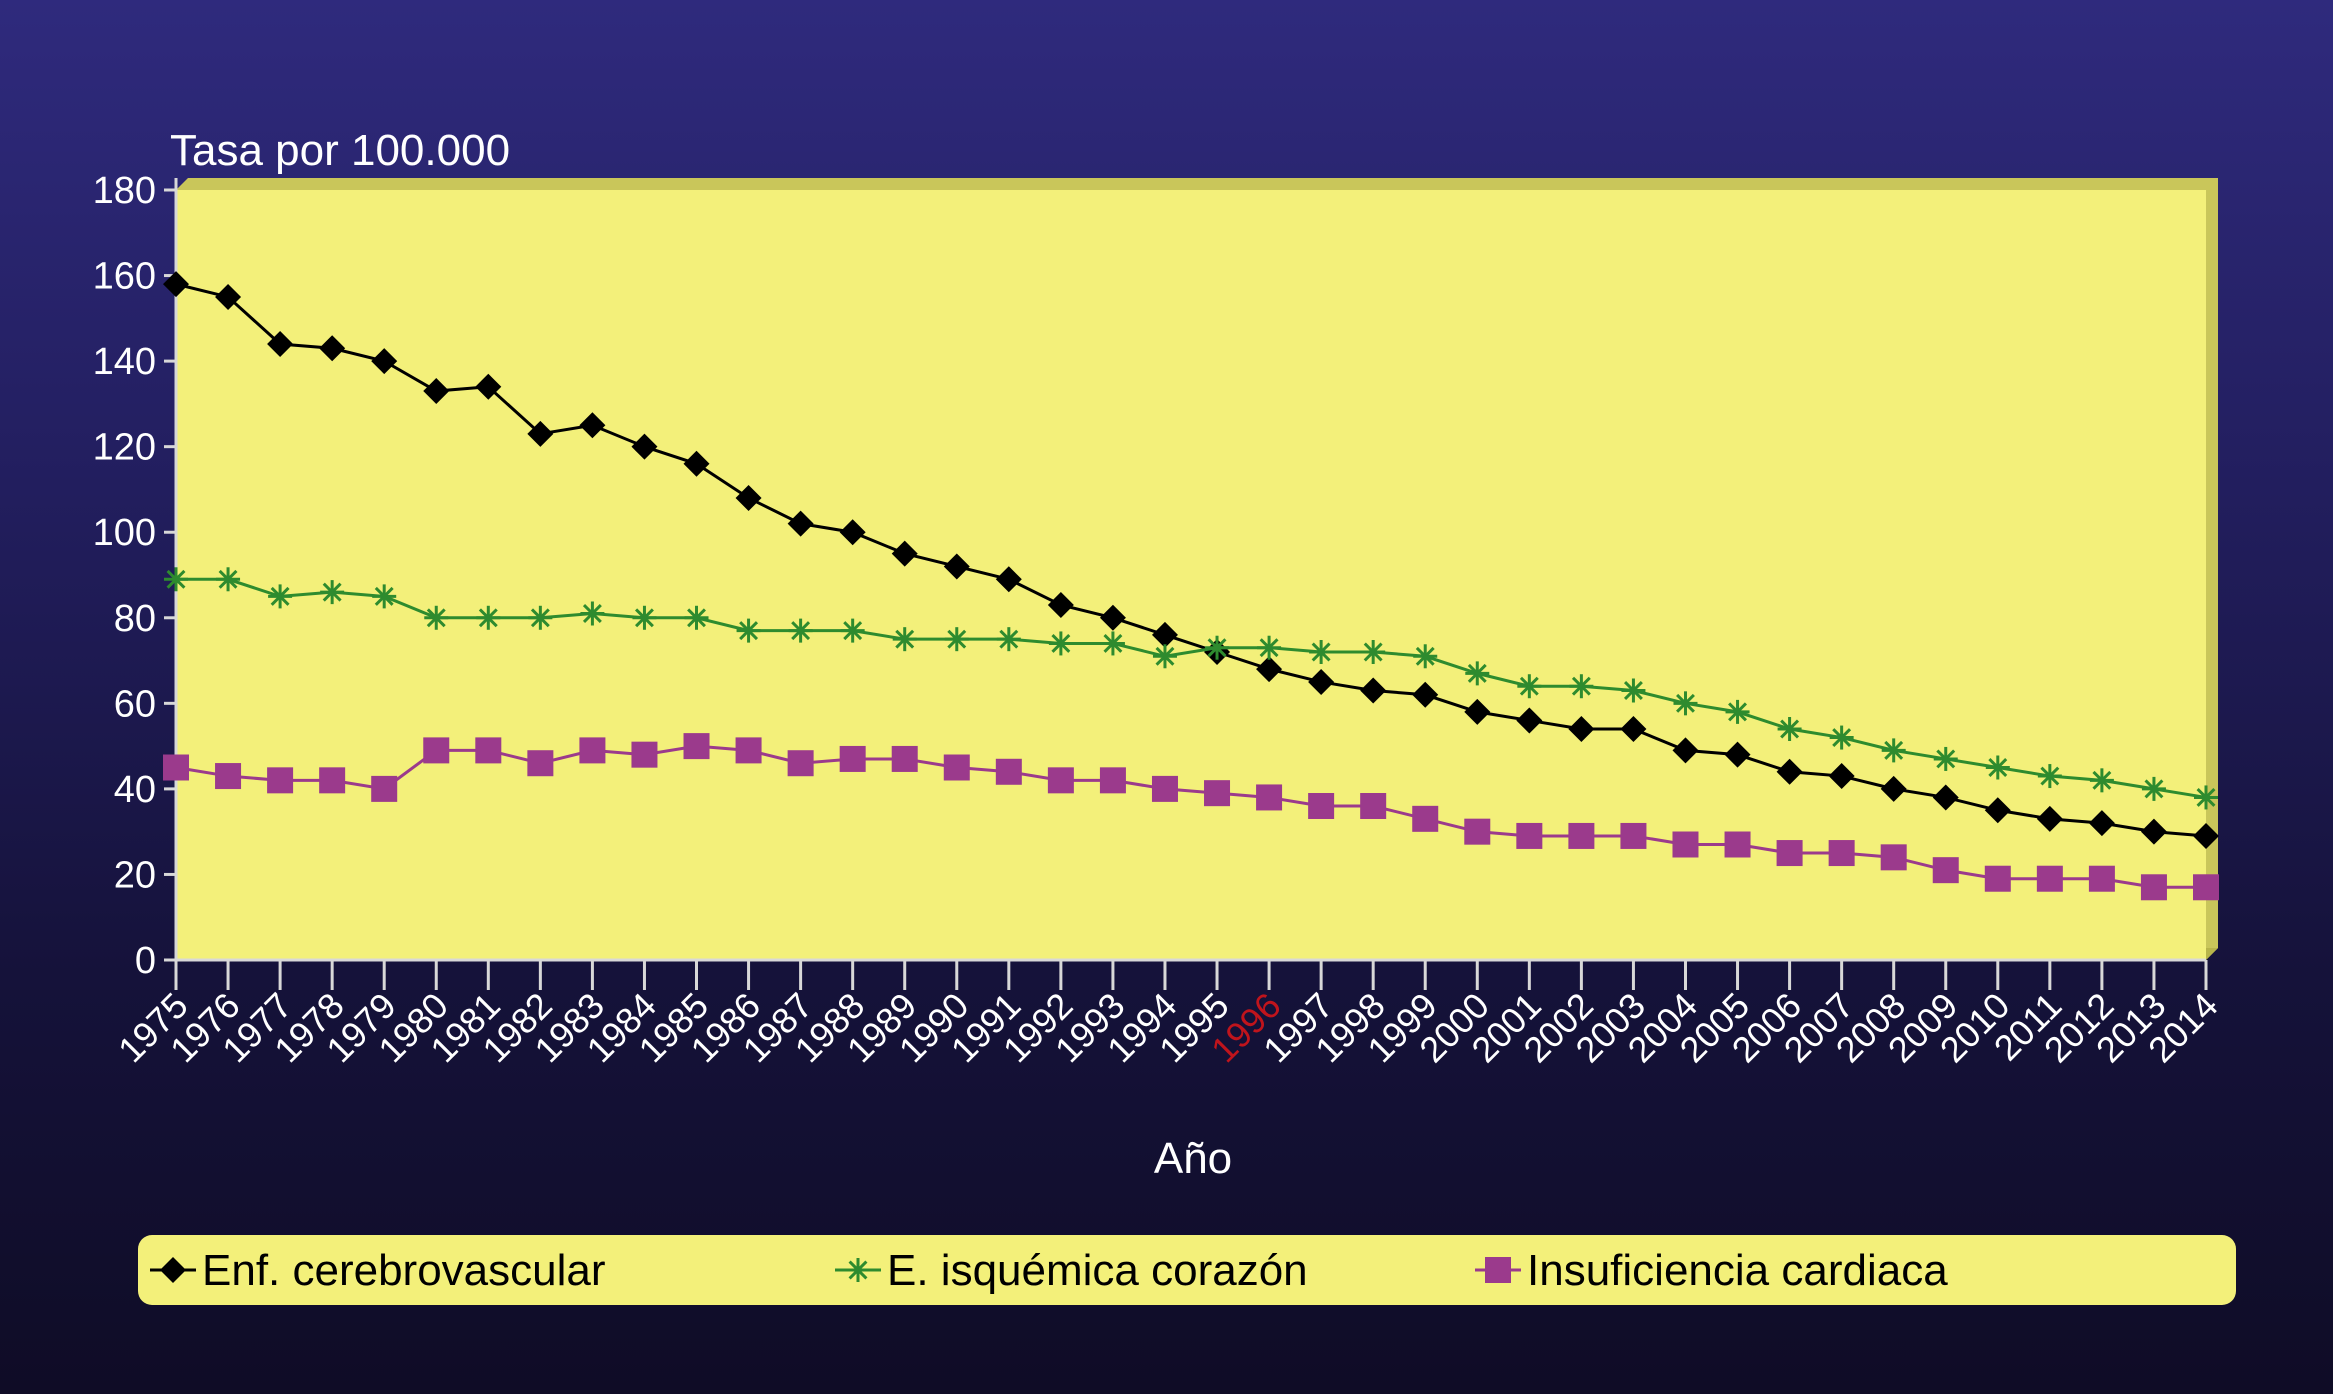  I want to click on legend-box, so click(1187, 1270).